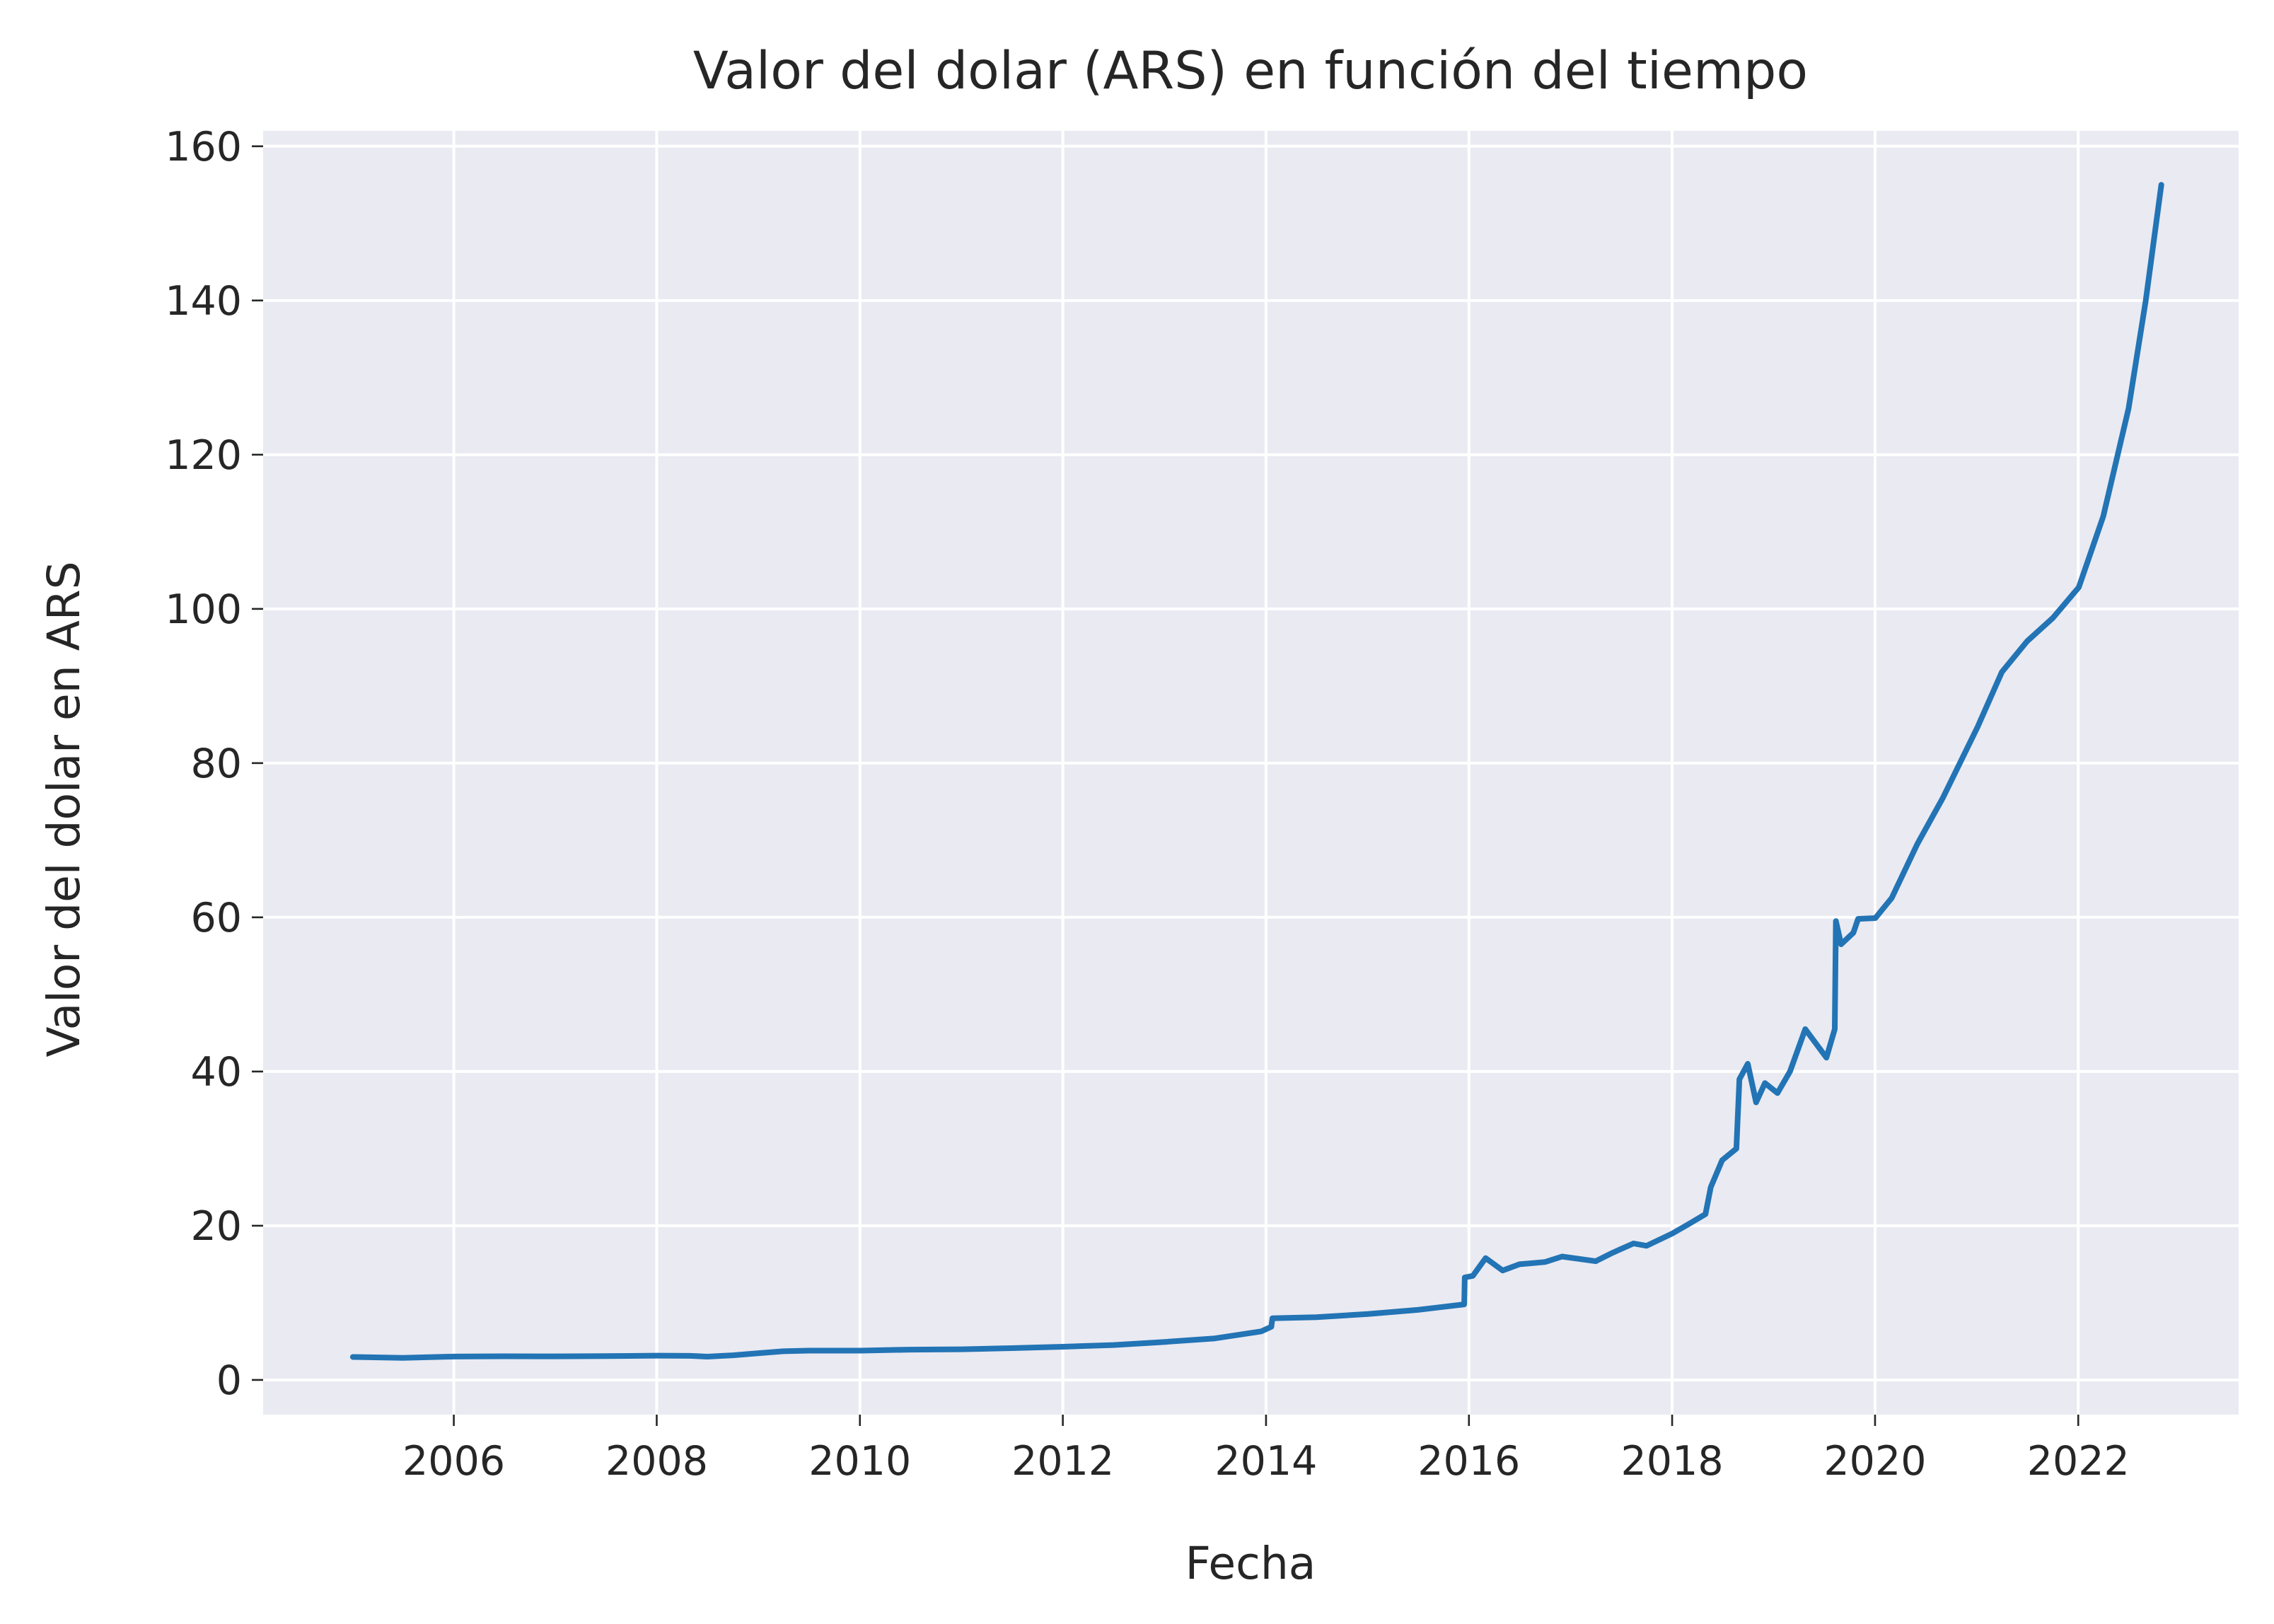  I want to click on y-tick-label: 100, so click(203, 609).